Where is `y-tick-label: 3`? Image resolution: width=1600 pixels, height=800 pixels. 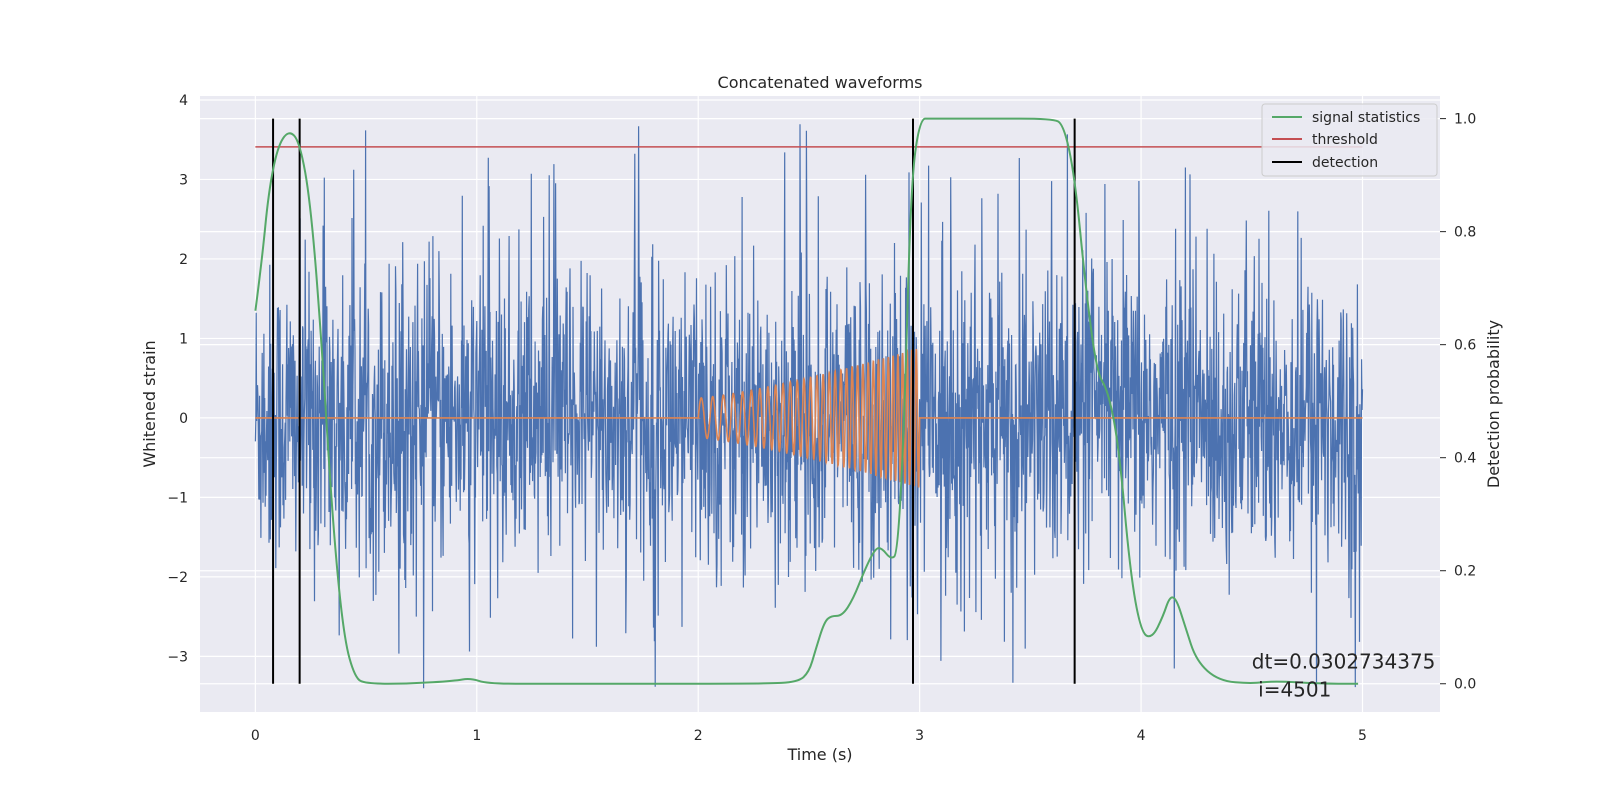 y-tick-label: 3 is located at coordinates (183, 180).